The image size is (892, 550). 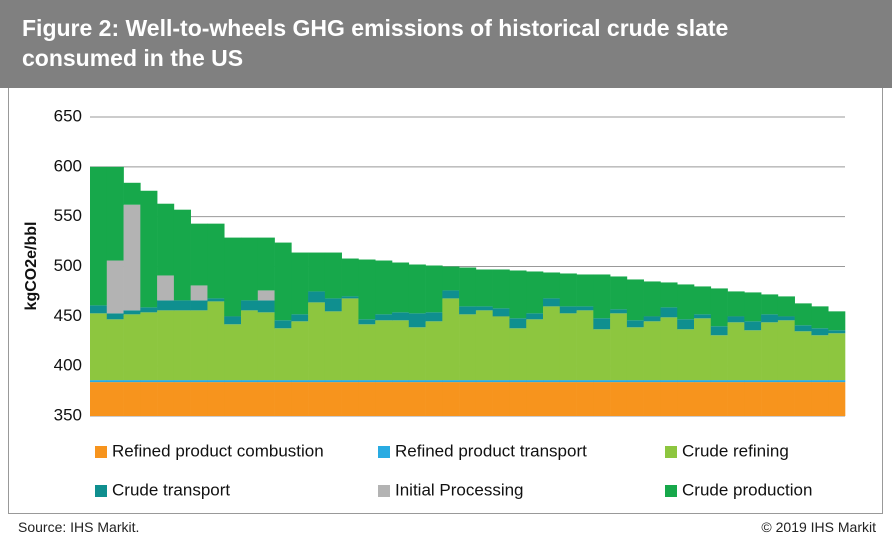 What do you see at coordinates (68, 365) in the screenshot?
I see `y-tick-label: 400` at bounding box center [68, 365].